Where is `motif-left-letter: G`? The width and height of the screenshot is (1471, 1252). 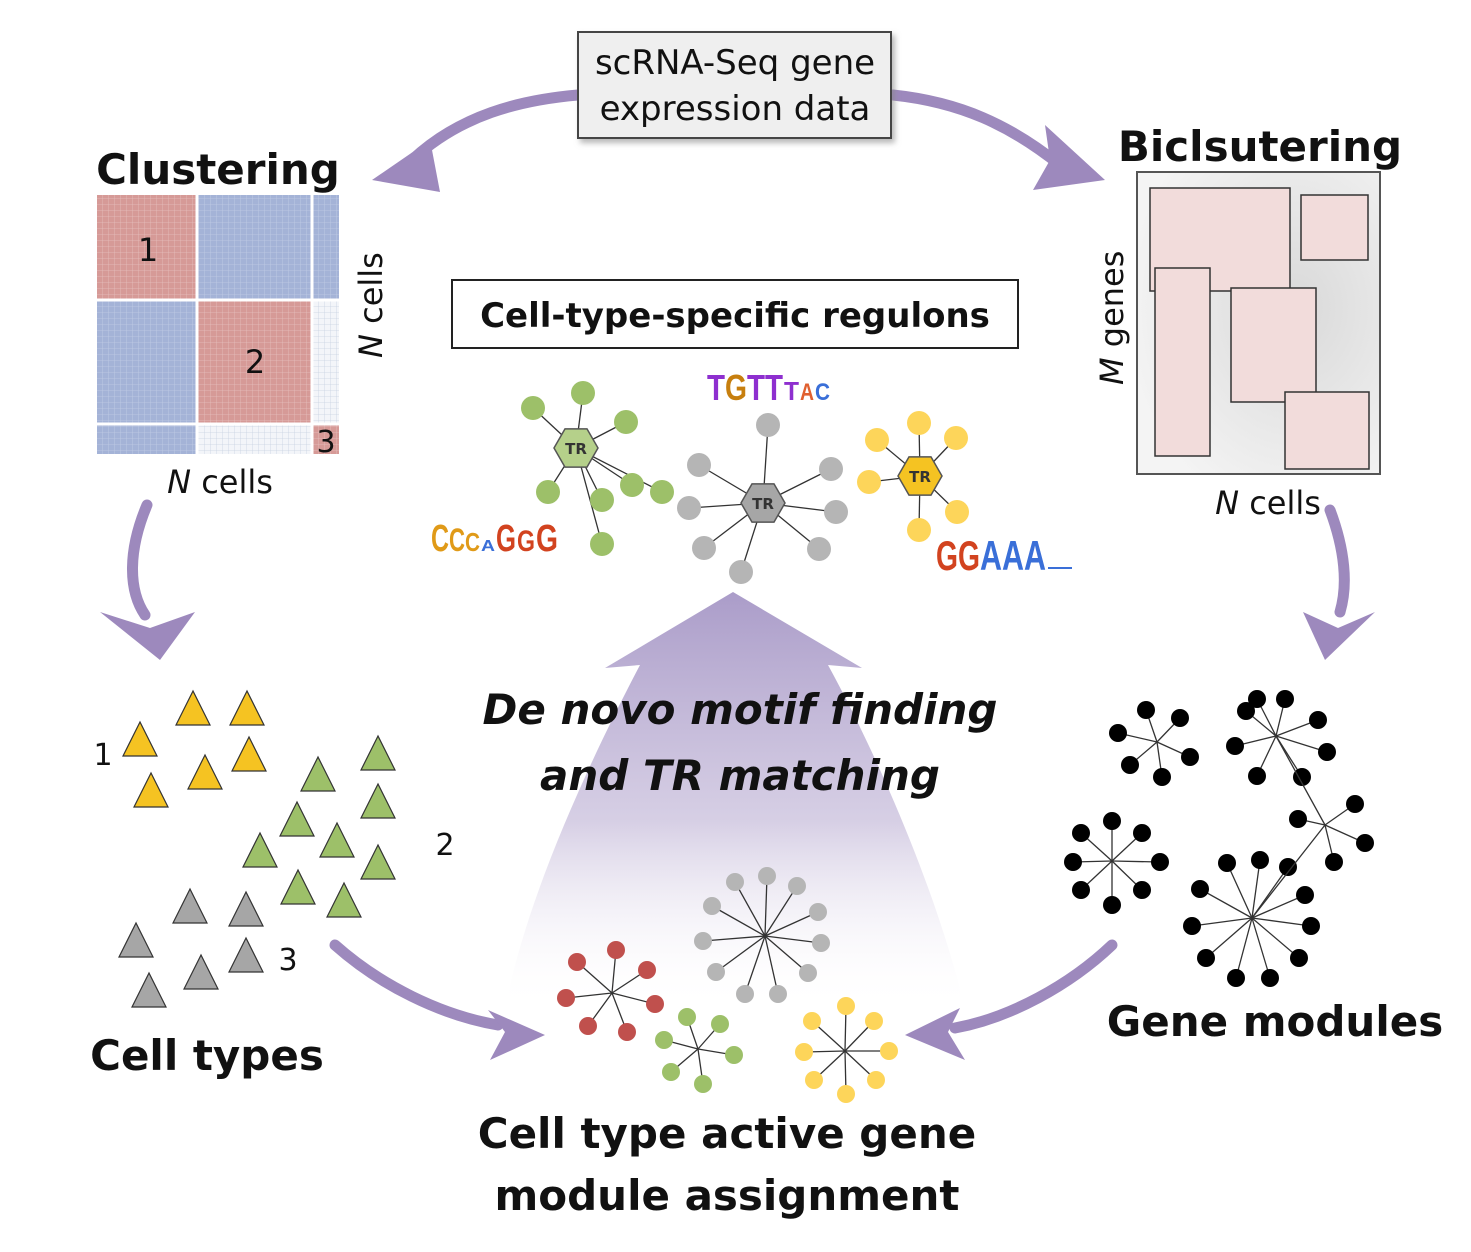 motif-left-letter: G is located at coordinates (547, 539).